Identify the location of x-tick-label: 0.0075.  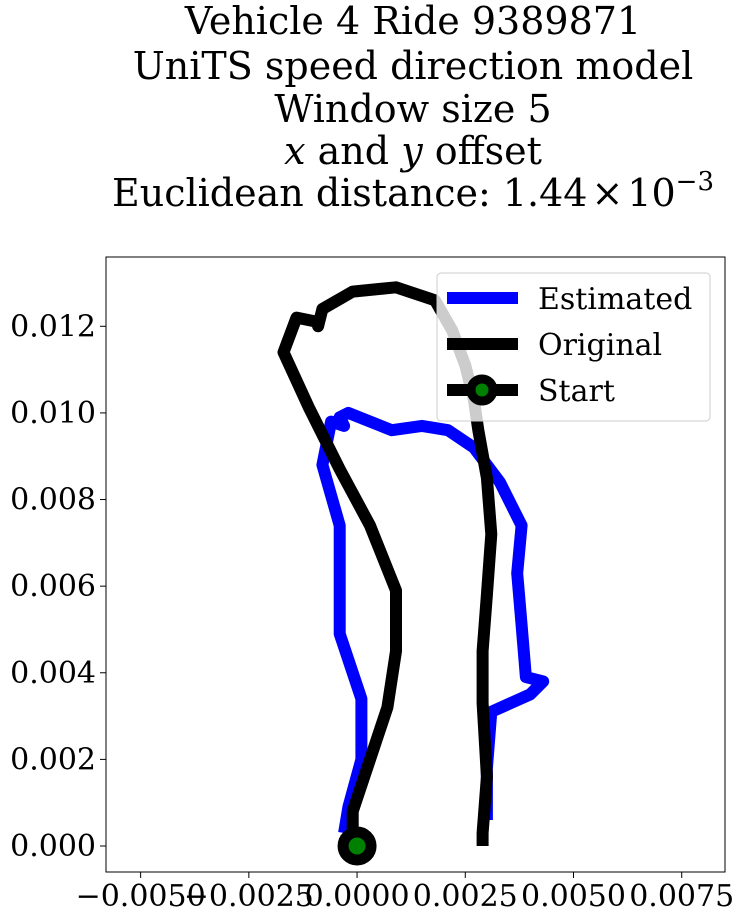
(681, 896).